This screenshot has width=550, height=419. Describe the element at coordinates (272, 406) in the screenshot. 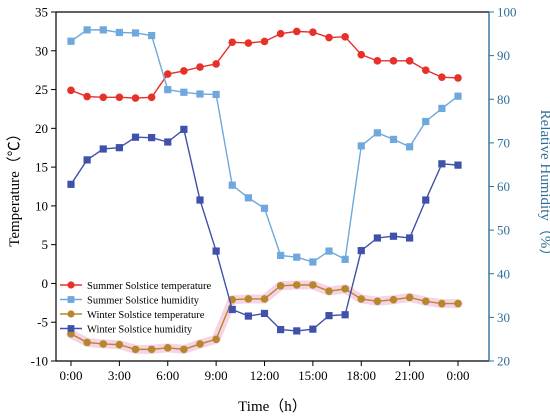

I see `x-axis-label: Time（h）` at that location.